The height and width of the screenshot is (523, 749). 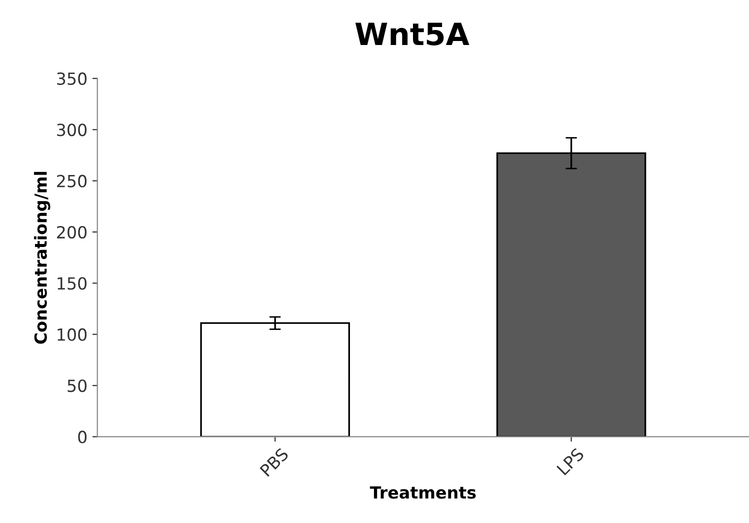 I want to click on y-tick-label: 200, so click(x=72, y=232).